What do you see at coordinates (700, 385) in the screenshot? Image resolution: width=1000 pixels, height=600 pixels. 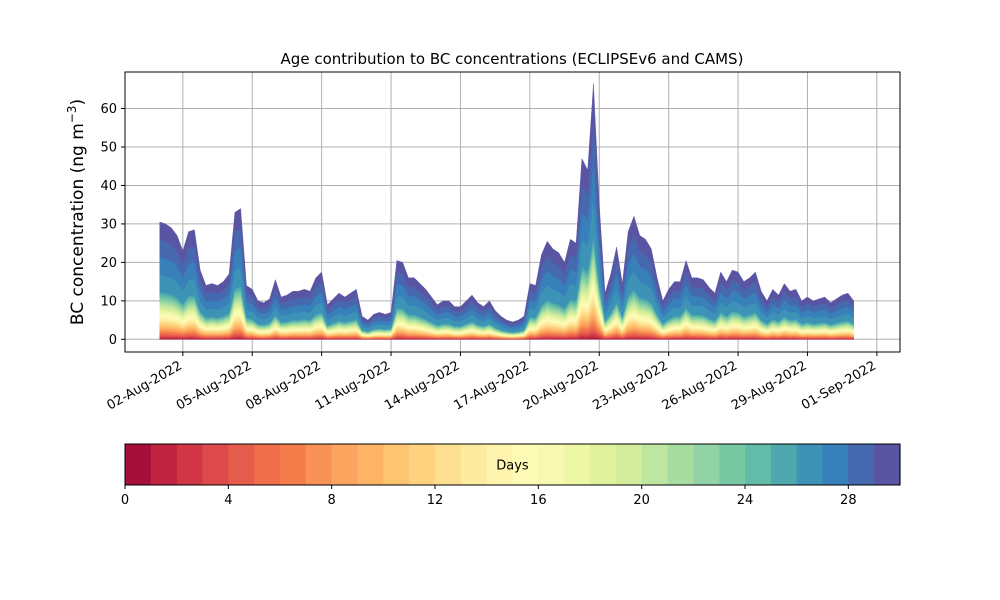 I see `x-tick-label-8: 26-Aug-2022` at bounding box center [700, 385].